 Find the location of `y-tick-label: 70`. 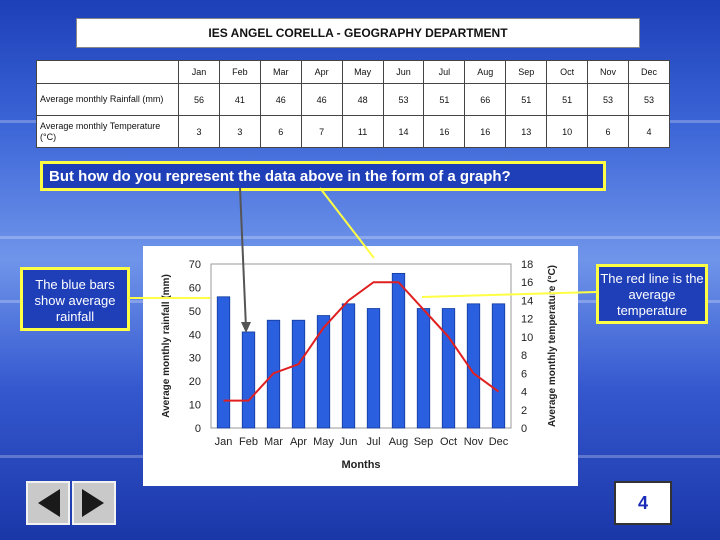

y-tick-label: 70 is located at coordinates (195, 265).